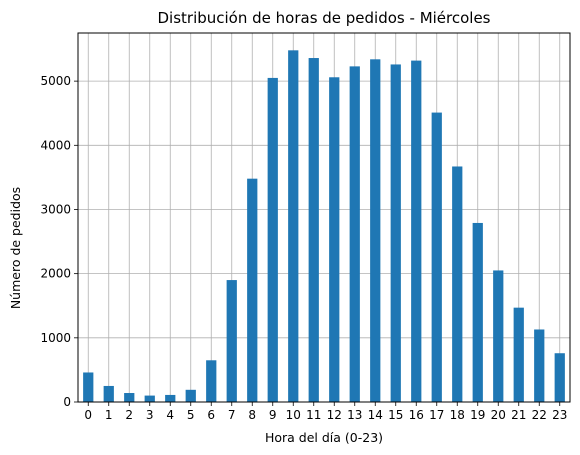 This screenshot has height=455, width=580. I want to click on x-tick-label: 21, so click(518, 415).